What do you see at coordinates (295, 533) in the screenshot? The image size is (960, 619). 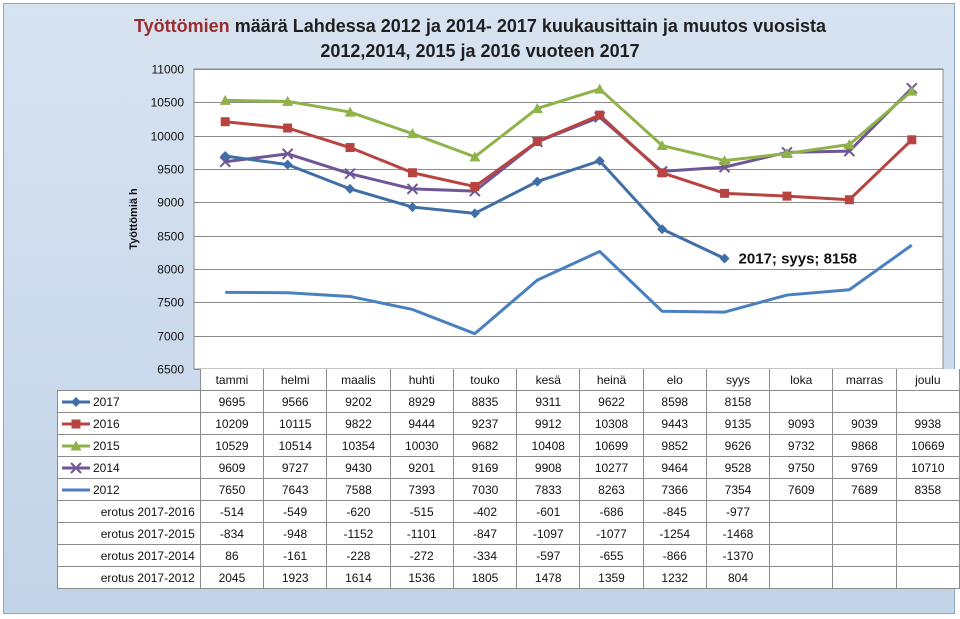 I see `table-cell: -948` at bounding box center [295, 533].